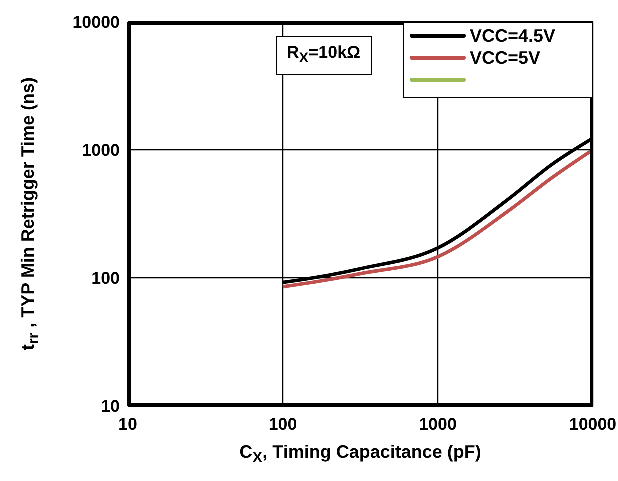 The image size is (618, 481). What do you see at coordinates (101, 150) in the screenshot?
I see `y-tick-label: 1000` at bounding box center [101, 150].